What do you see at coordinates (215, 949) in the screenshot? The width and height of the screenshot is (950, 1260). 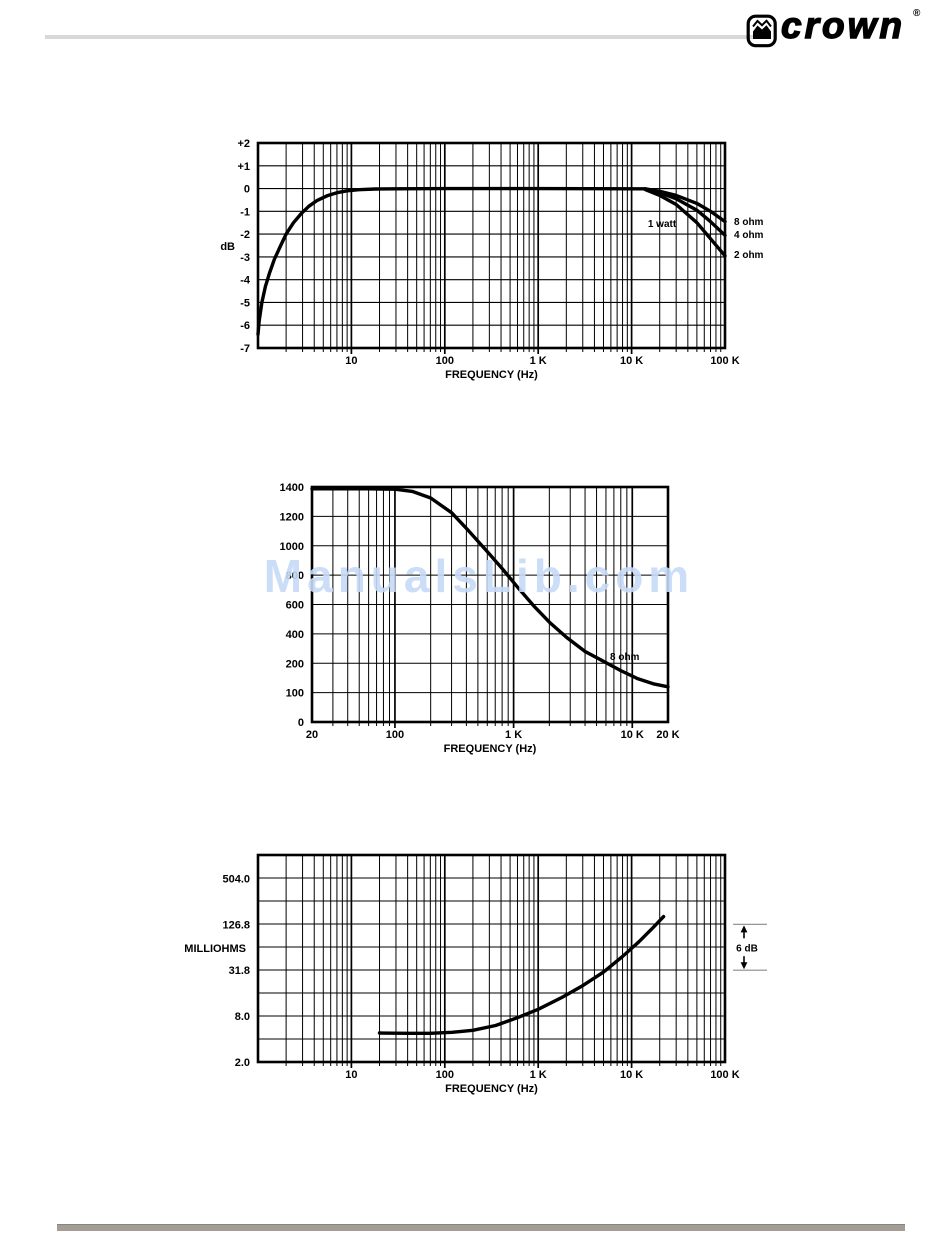 I see `svg-text: MILLIOHMS` at bounding box center [215, 949].